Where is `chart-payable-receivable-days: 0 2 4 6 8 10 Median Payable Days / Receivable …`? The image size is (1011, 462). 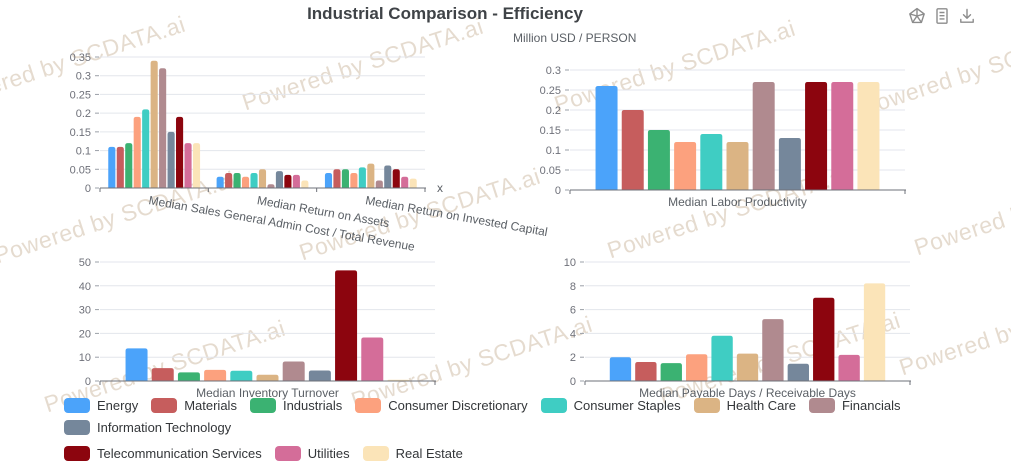 chart-payable-receivable-days: 0 2 4 6 8 10 Median Payable Days / Receivable … is located at coordinates (755, 325).